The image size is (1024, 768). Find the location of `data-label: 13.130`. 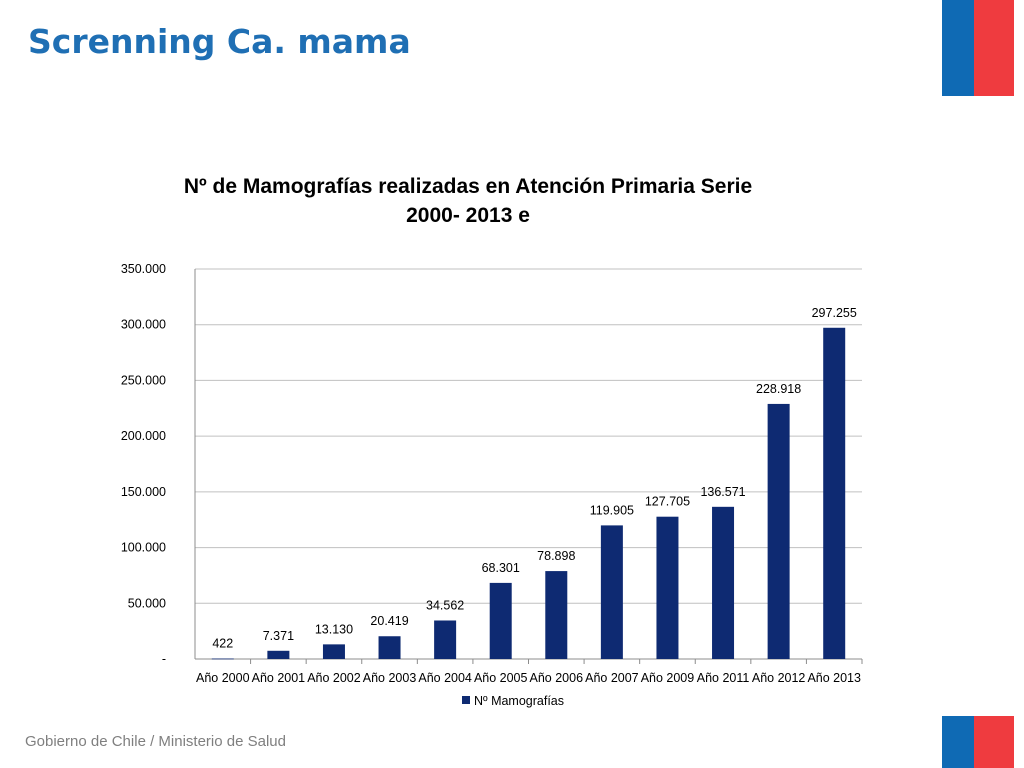

data-label: 13.130 is located at coordinates (334, 629).